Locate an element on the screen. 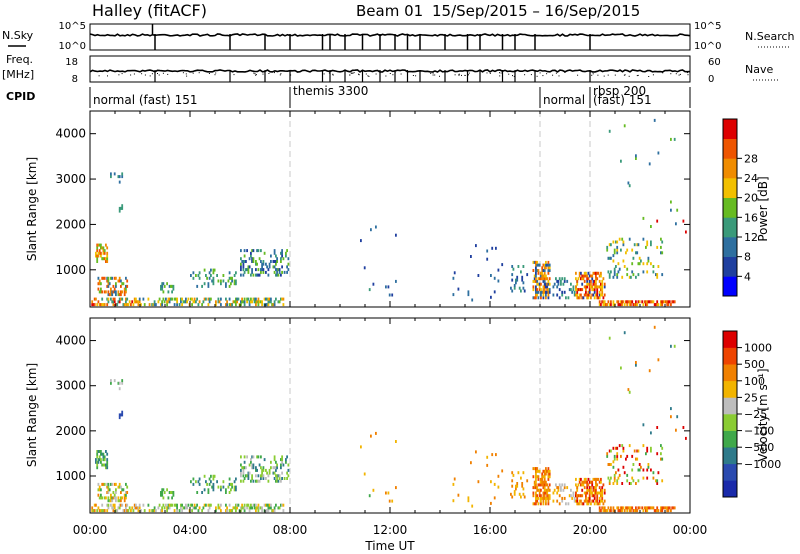 Image resolution: width=800 pixels, height=554 pixels. xtick-label: 00:00 is located at coordinates (690, 530).